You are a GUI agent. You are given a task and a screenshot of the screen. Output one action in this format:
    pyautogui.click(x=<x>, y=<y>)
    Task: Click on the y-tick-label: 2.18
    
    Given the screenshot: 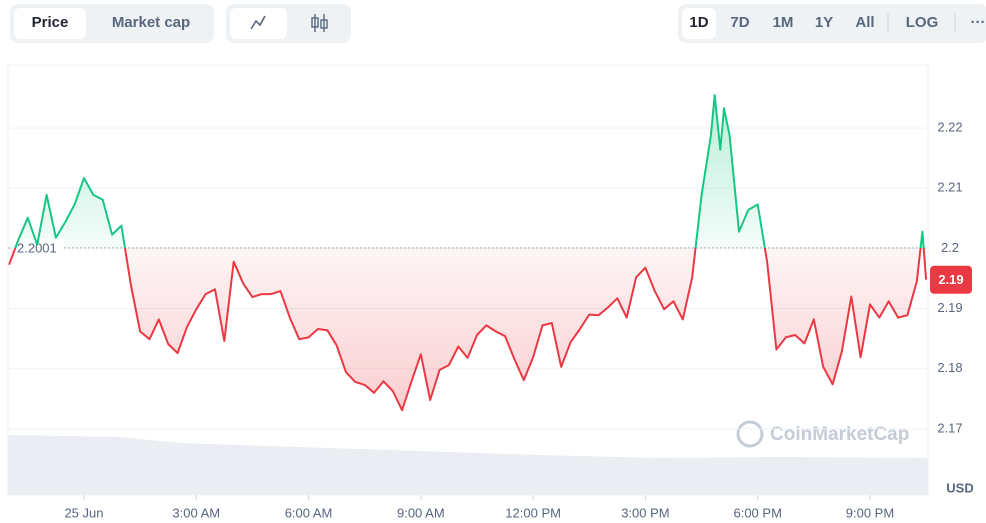 What is the action you would take?
    pyautogui.click(x=949, y=367)
    